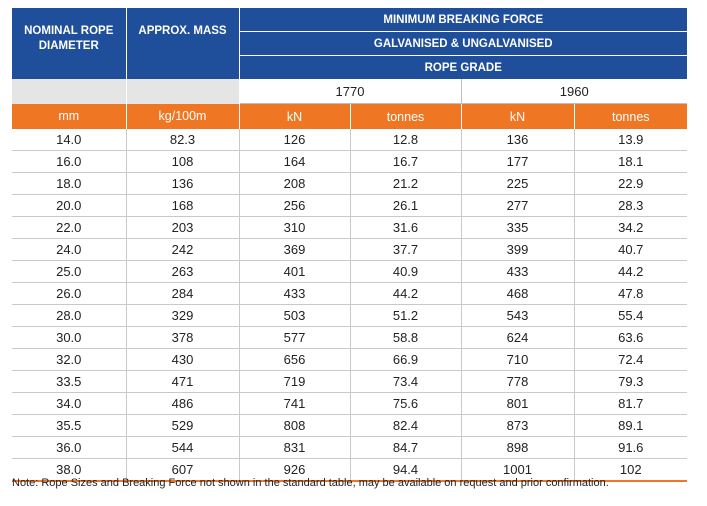 This screenshot has width=707, height=506. I want to click on table-row: 24.0 242 369 37.7 399 40.7, so click(350, 249).